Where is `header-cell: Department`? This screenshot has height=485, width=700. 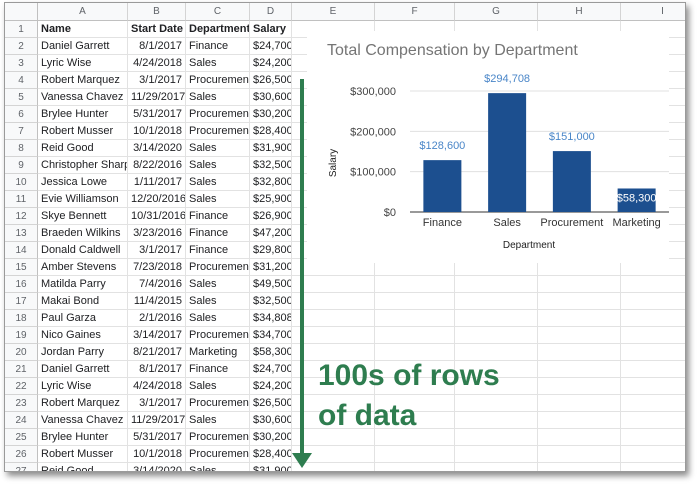
header-cell: Department is located at coordinates (218, 29).